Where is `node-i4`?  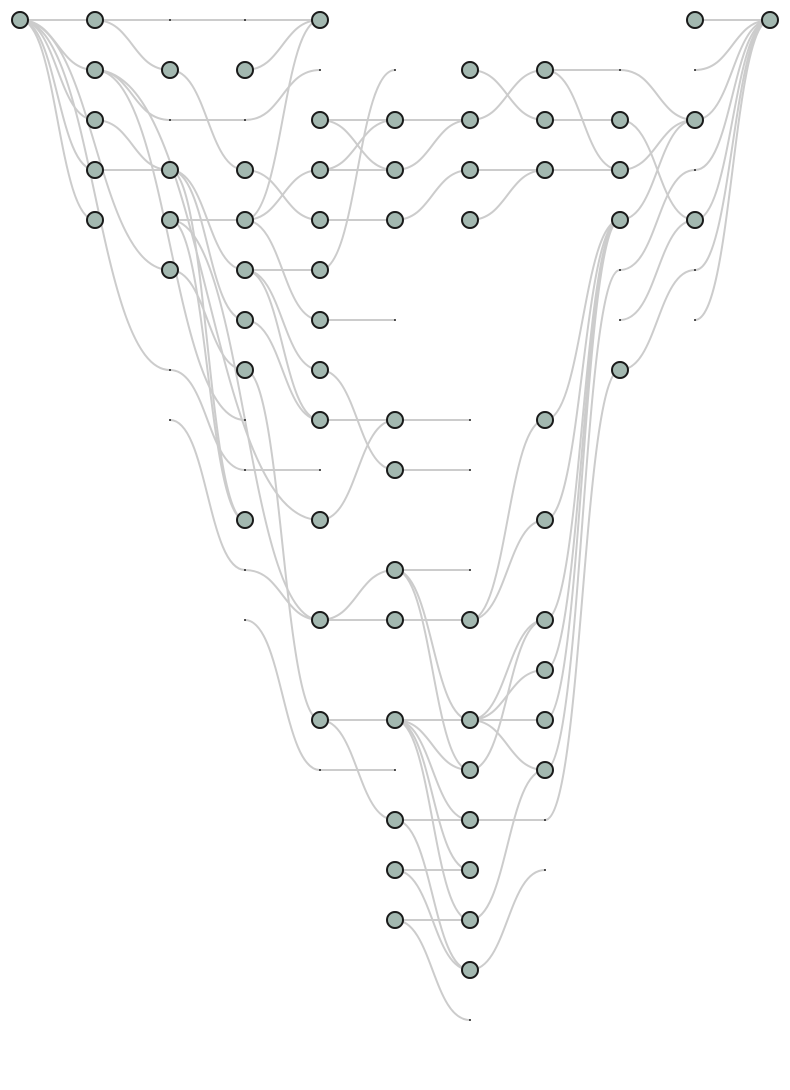
node-i4 is located at coordinates (620, 220).